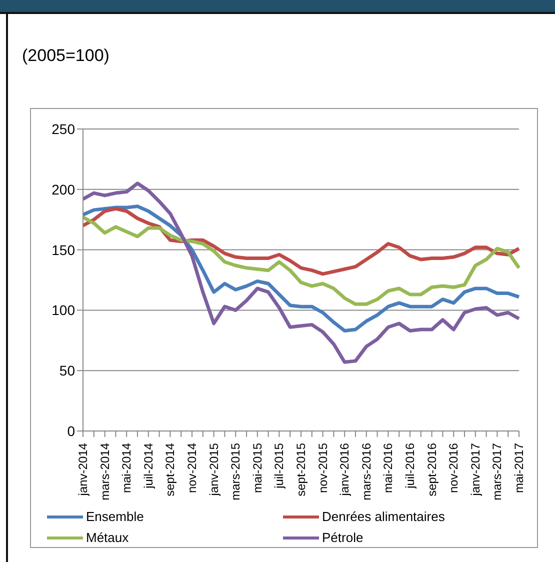 Image resolution: width=555 pixels, height=562 pixels. Describe the element at coordinates (257, 468) in the screenshot. I see `x-tick-label: mai-2015` at that location.